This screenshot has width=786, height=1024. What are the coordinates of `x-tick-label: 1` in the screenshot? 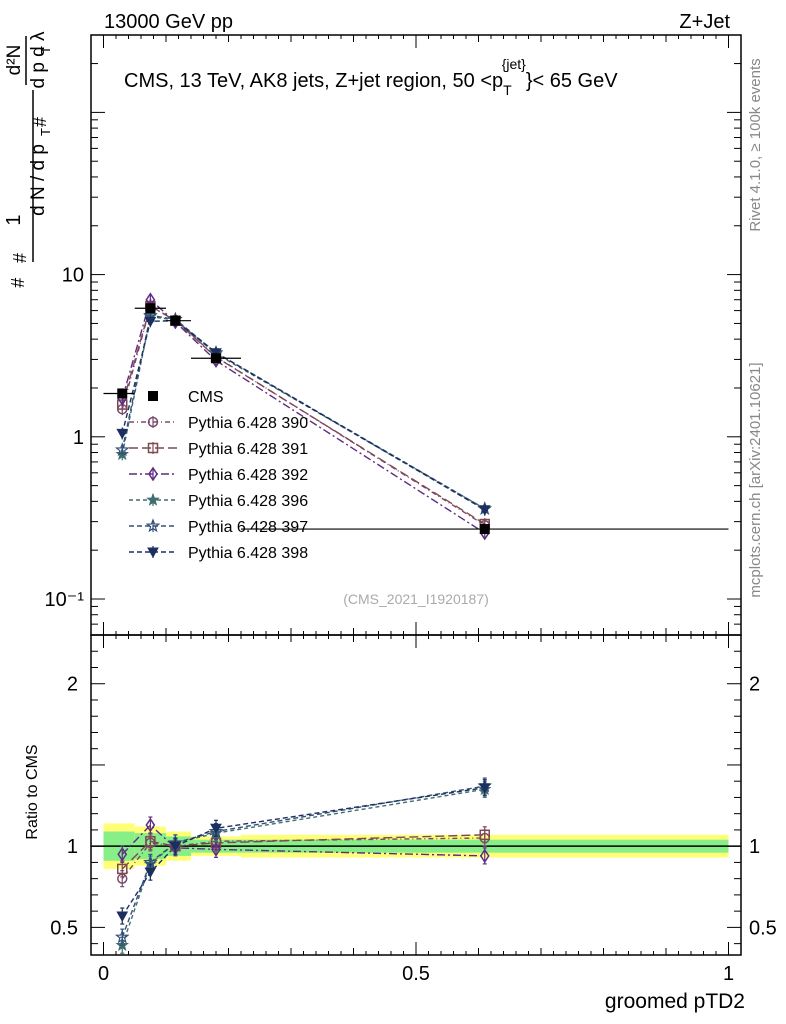 It's located at (728, 974).